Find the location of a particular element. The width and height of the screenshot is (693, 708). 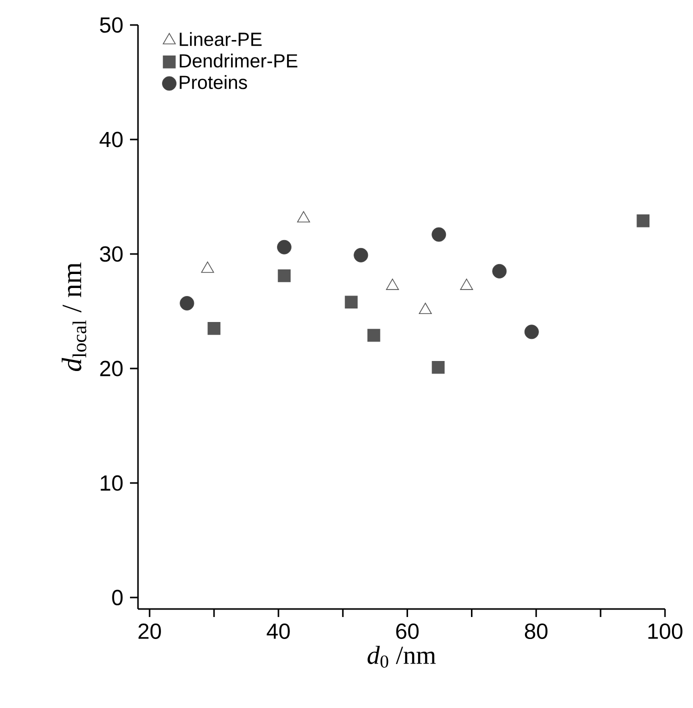

y-axis-title: d$_{local}$ / nm is located at coordinates (74, 317).